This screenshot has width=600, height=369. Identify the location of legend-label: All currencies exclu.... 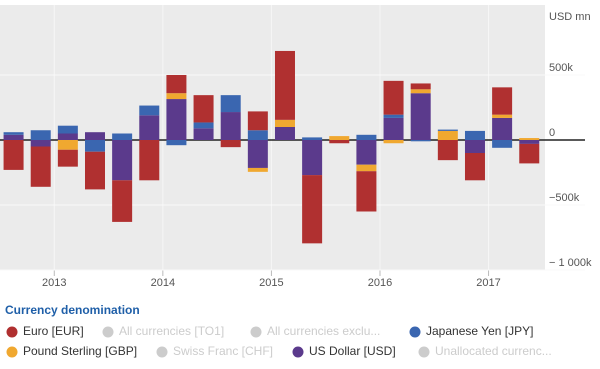
(323, 331).